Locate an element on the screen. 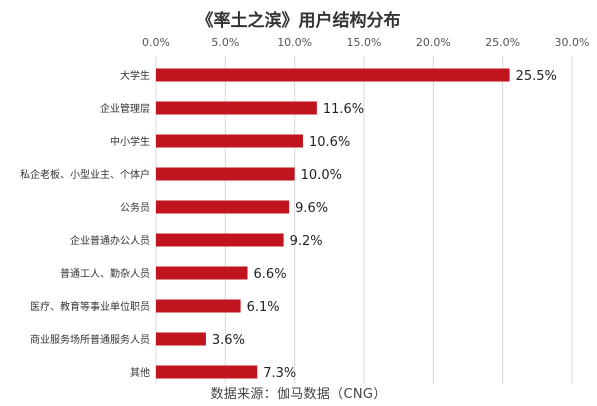 The image size is (597, 406). category-label: 医疗、教育等事业单位职员 is located at coordinates (90, 306).